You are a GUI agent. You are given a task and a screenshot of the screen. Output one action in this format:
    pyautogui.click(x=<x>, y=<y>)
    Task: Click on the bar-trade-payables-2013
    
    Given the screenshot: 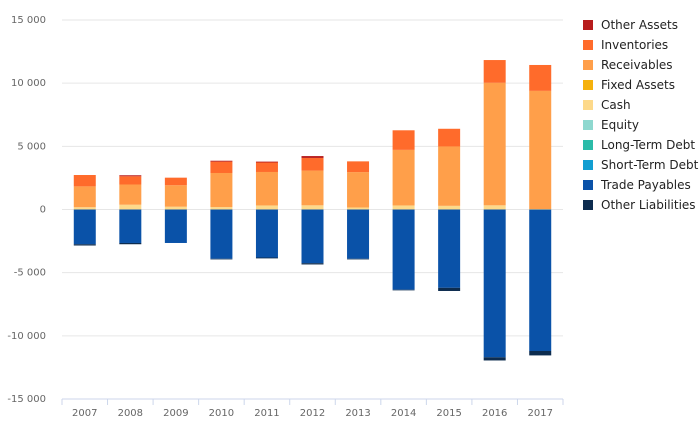 What is the action you would take?
    pyautogui.click(x=358, y=234)
    